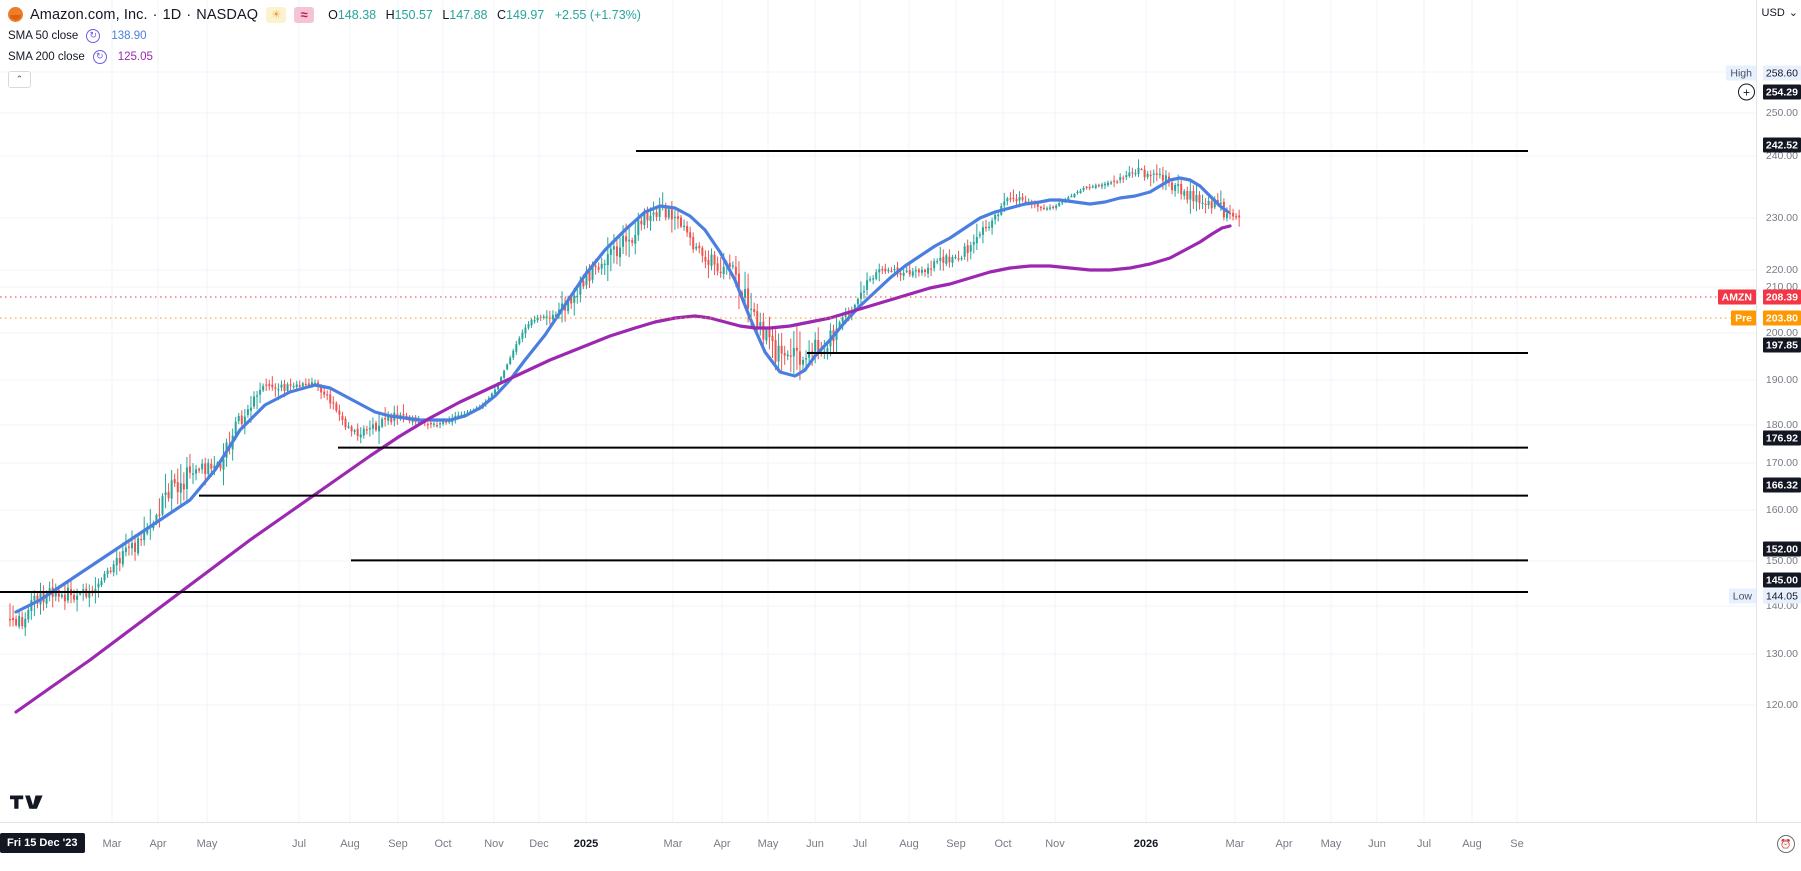 Image resolution: width=1801 pixels, height=871 pixels. Describe the element at coordinates (525, 14) in the screenshot. I see `close-value: 149.97` at that location.